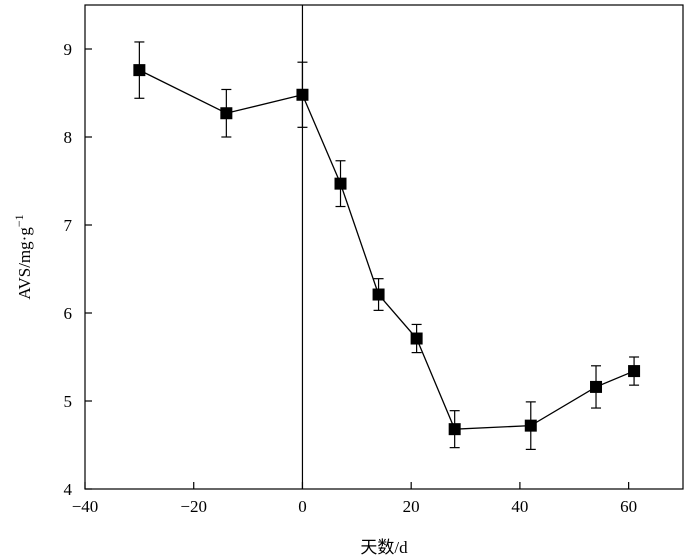 Image resolution: width=700 pixels, height=560 pixels. Describe the element at coordinates (411, 506) in the screenshot. I see `x-tick-label: 20` at that location.